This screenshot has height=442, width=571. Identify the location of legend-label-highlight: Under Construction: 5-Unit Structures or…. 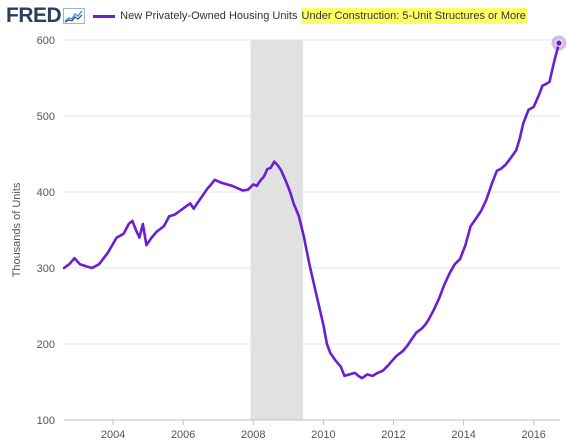
(413, 16).